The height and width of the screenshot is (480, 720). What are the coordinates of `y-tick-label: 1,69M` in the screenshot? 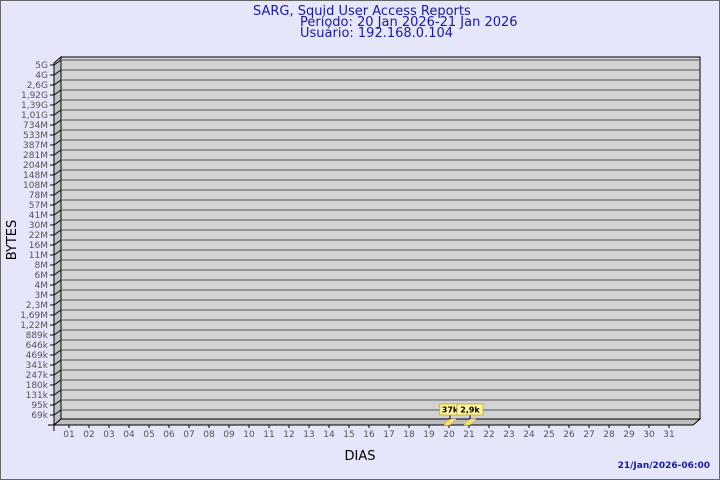 It's located at (34, 316).